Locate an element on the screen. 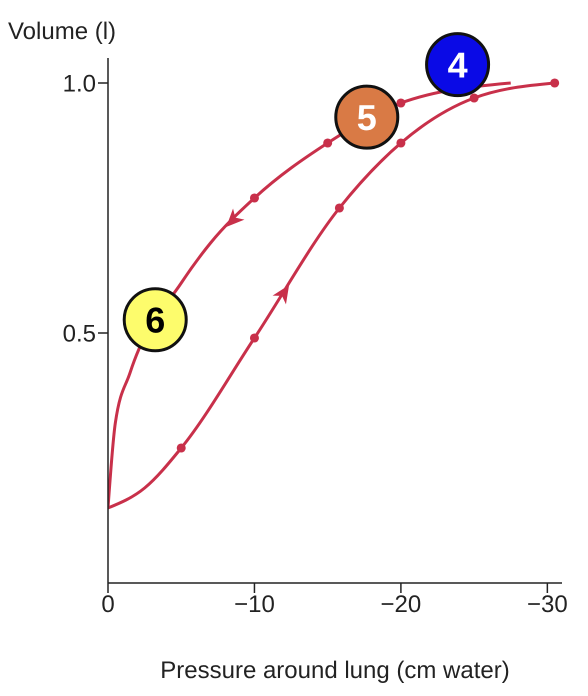  x-axis-title: Pressure around lung (cm water) is located at coordinates (335, 670).